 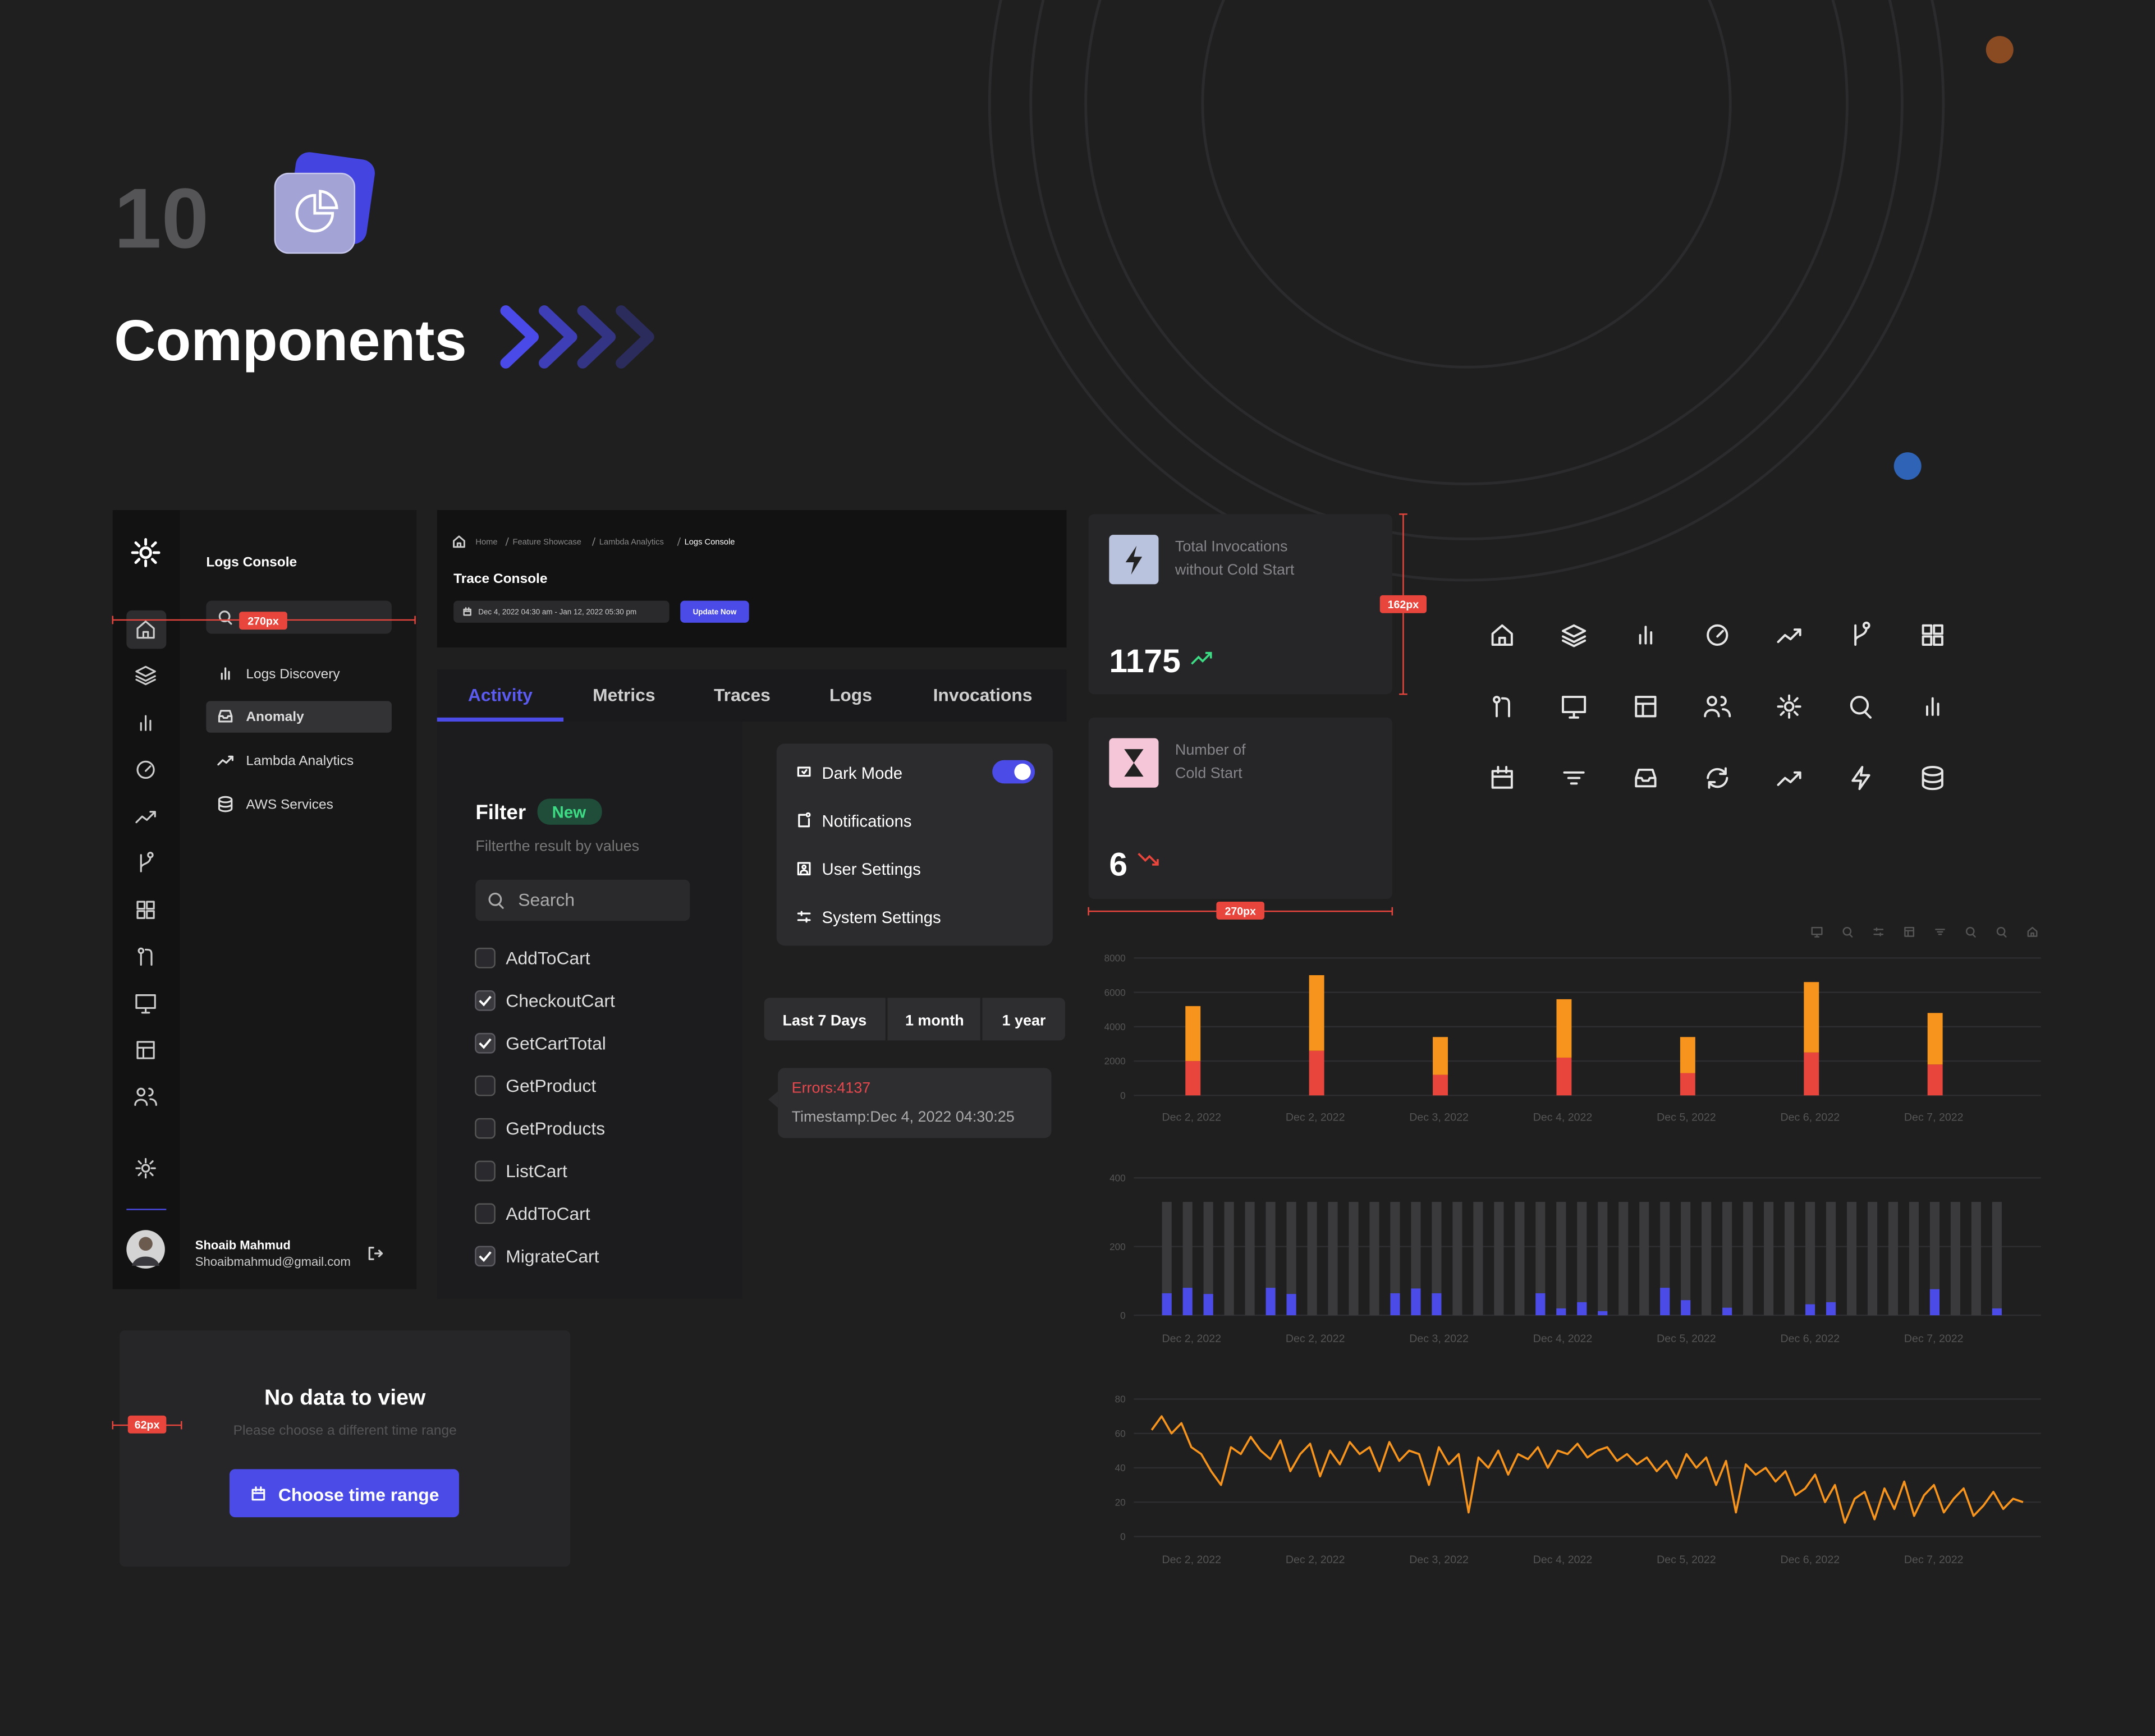 I want to click on tab: Activity, so click(x=500, y=695).